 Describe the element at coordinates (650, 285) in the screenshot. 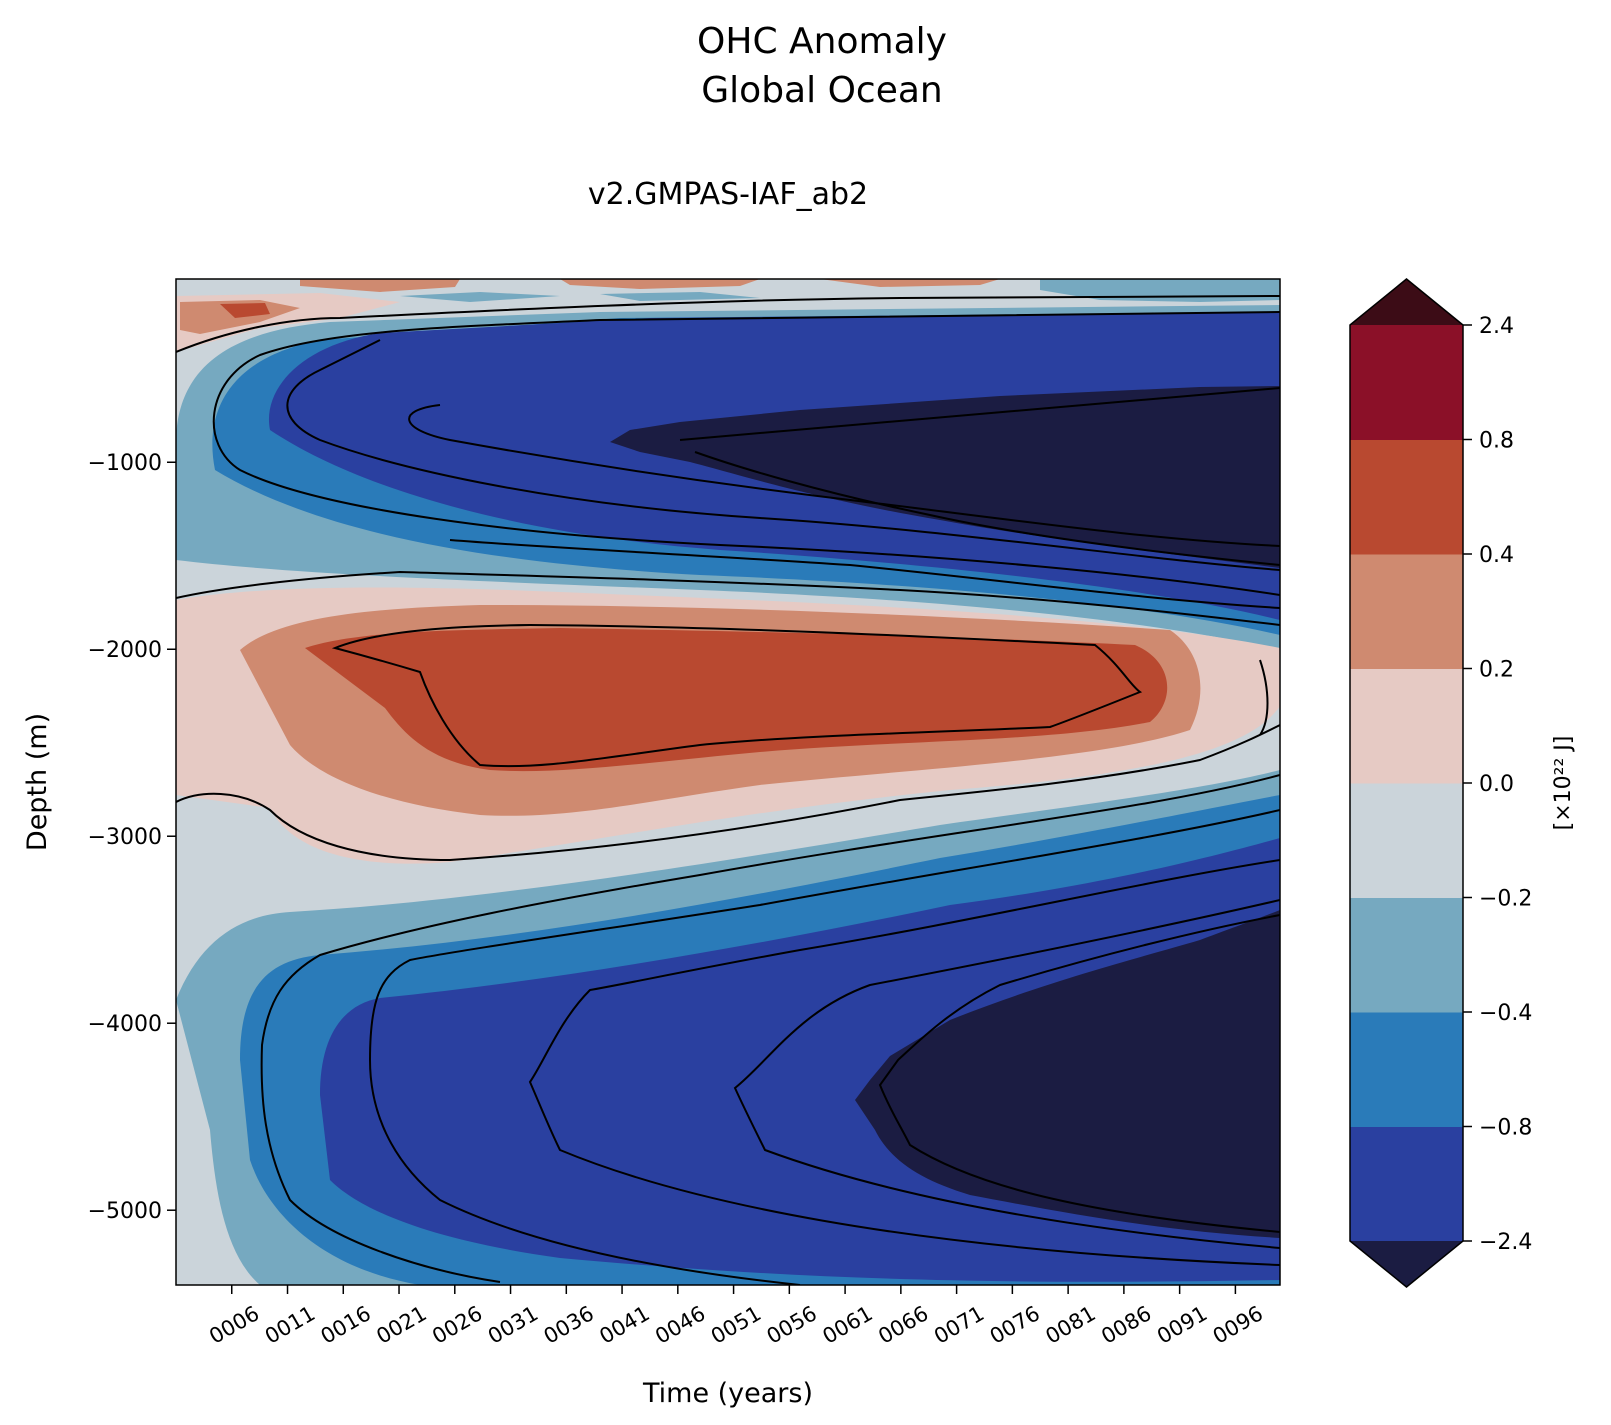

I see `field-surface-warm` at that location.